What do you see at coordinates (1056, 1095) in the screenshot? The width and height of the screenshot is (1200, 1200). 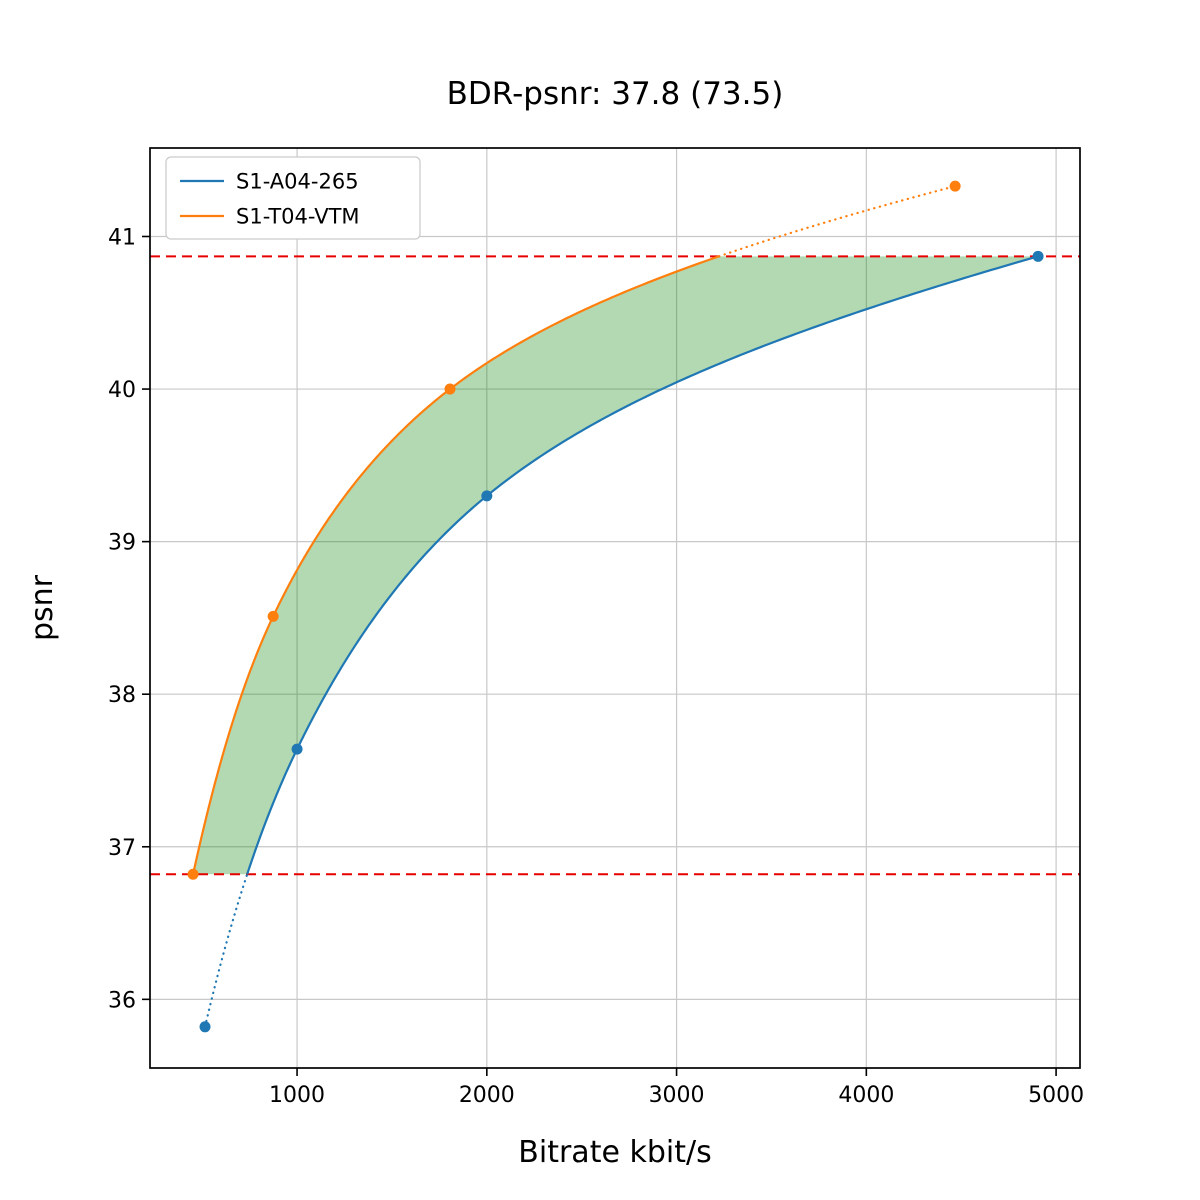 I see `x-tick-label: 5000` at bounding box center [1056, 1095].